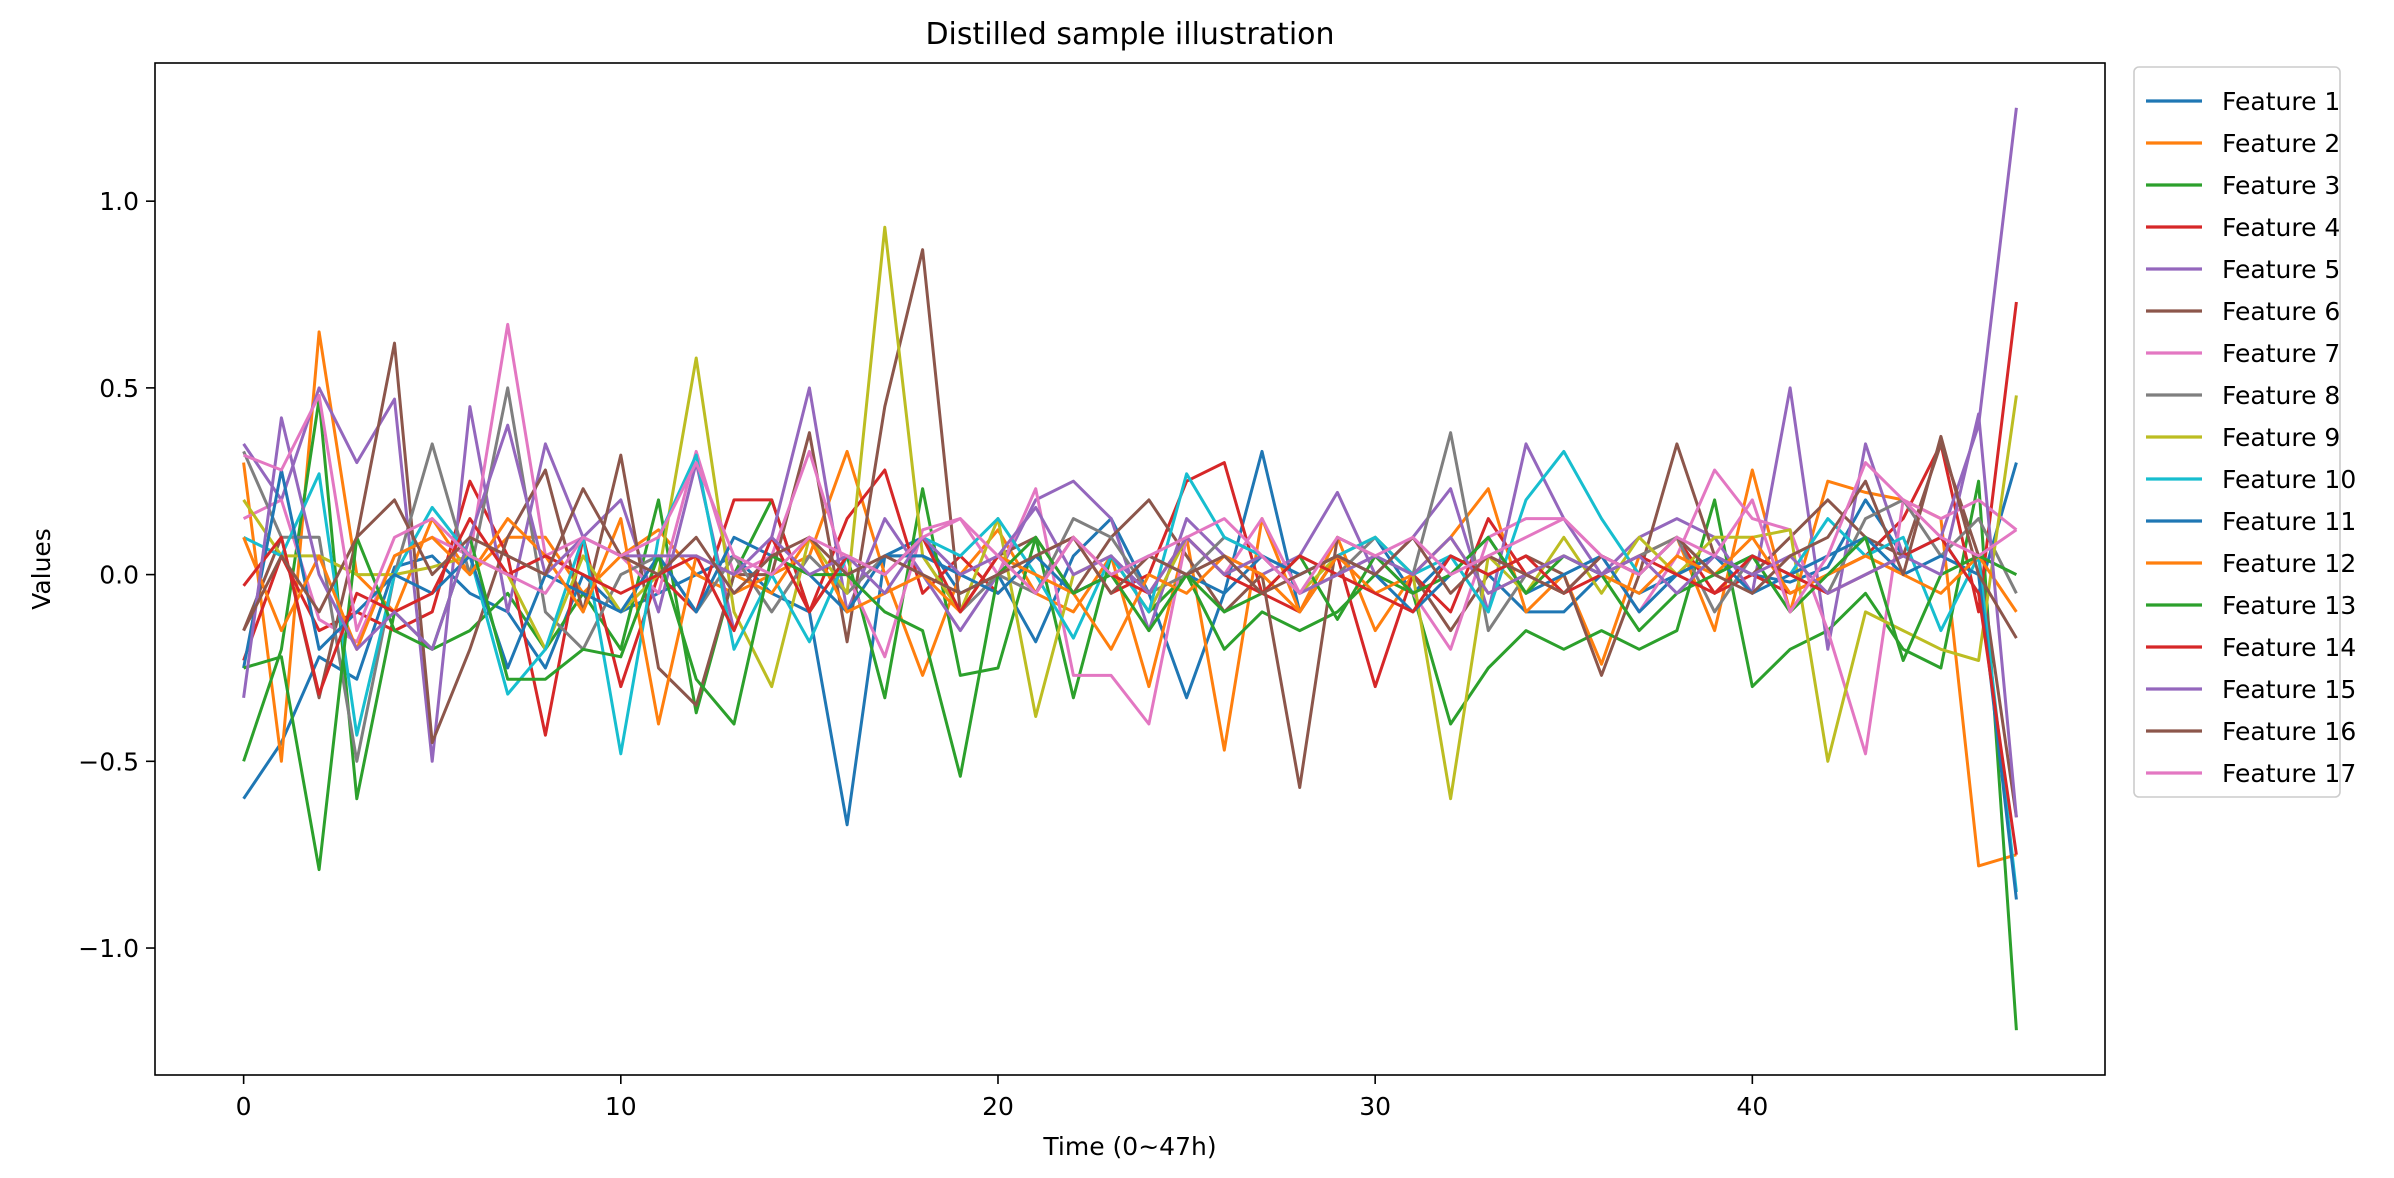  What do you see at coordinates (119, 388) in the screenshot?
I see `y-tick-label: 0.5` at bounding box center [119, 388].